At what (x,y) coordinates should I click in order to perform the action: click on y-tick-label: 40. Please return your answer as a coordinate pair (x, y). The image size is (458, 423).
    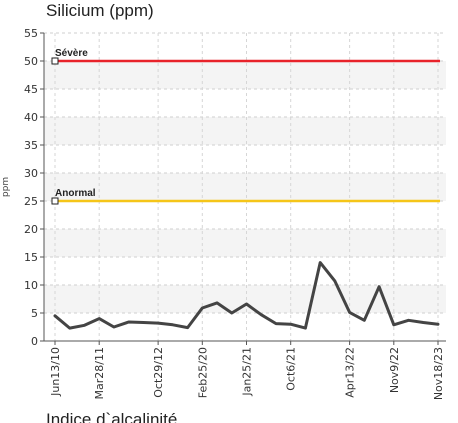
    Looking at the image, I should click on (31, 117).